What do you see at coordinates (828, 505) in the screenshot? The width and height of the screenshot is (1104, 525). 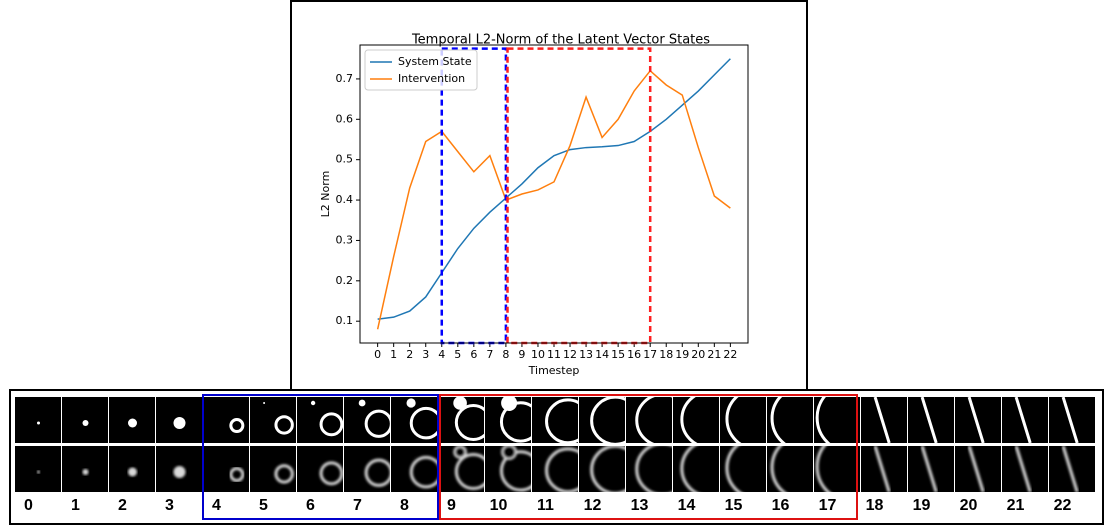 I see `frame-label: 17` at bounding box center [828, 505].